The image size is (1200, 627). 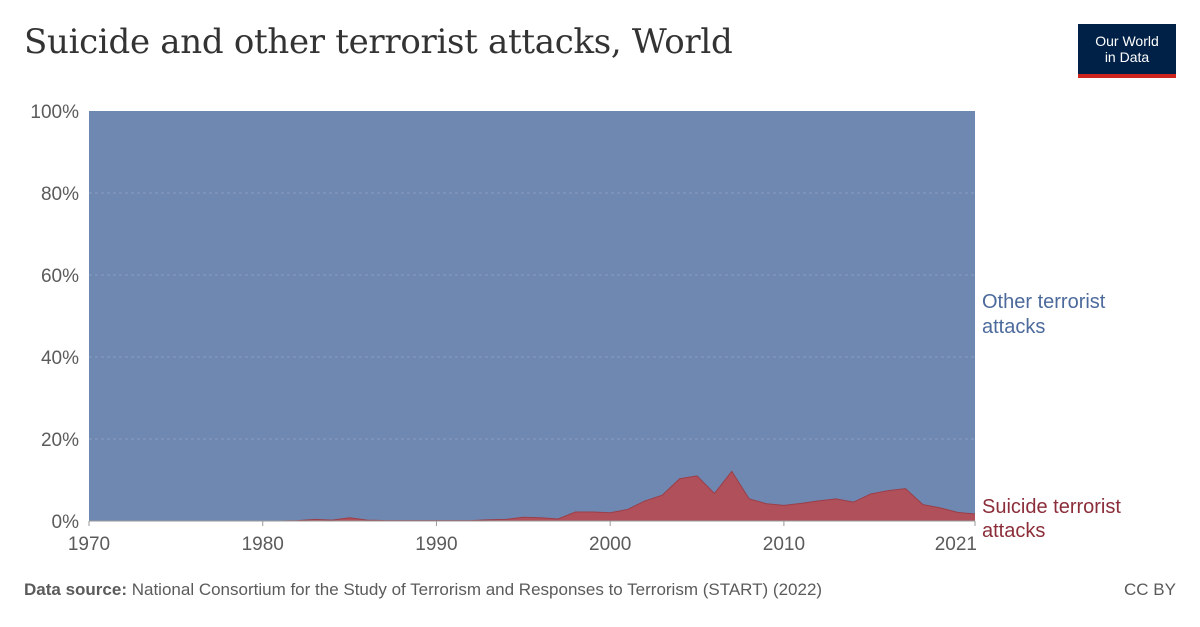 I want to click on x-tick-label: 2021, so click(x=956, y=544).